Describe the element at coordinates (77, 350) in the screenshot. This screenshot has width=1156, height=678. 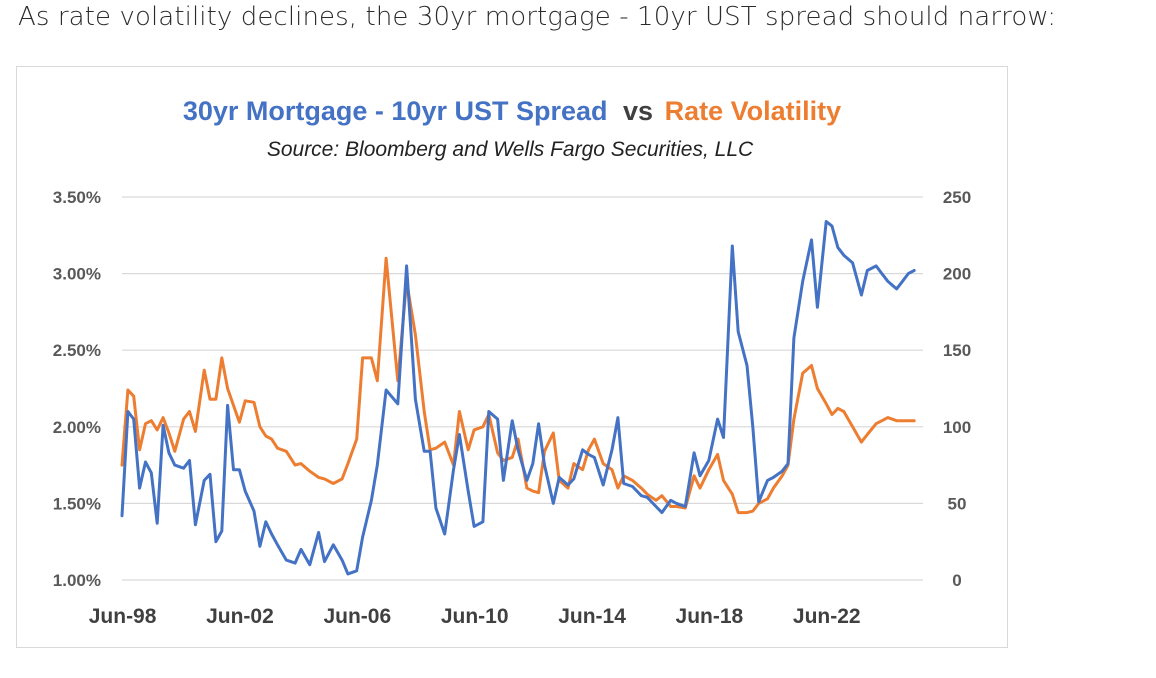
I see `left-tick-label: 2.50%` at that location.